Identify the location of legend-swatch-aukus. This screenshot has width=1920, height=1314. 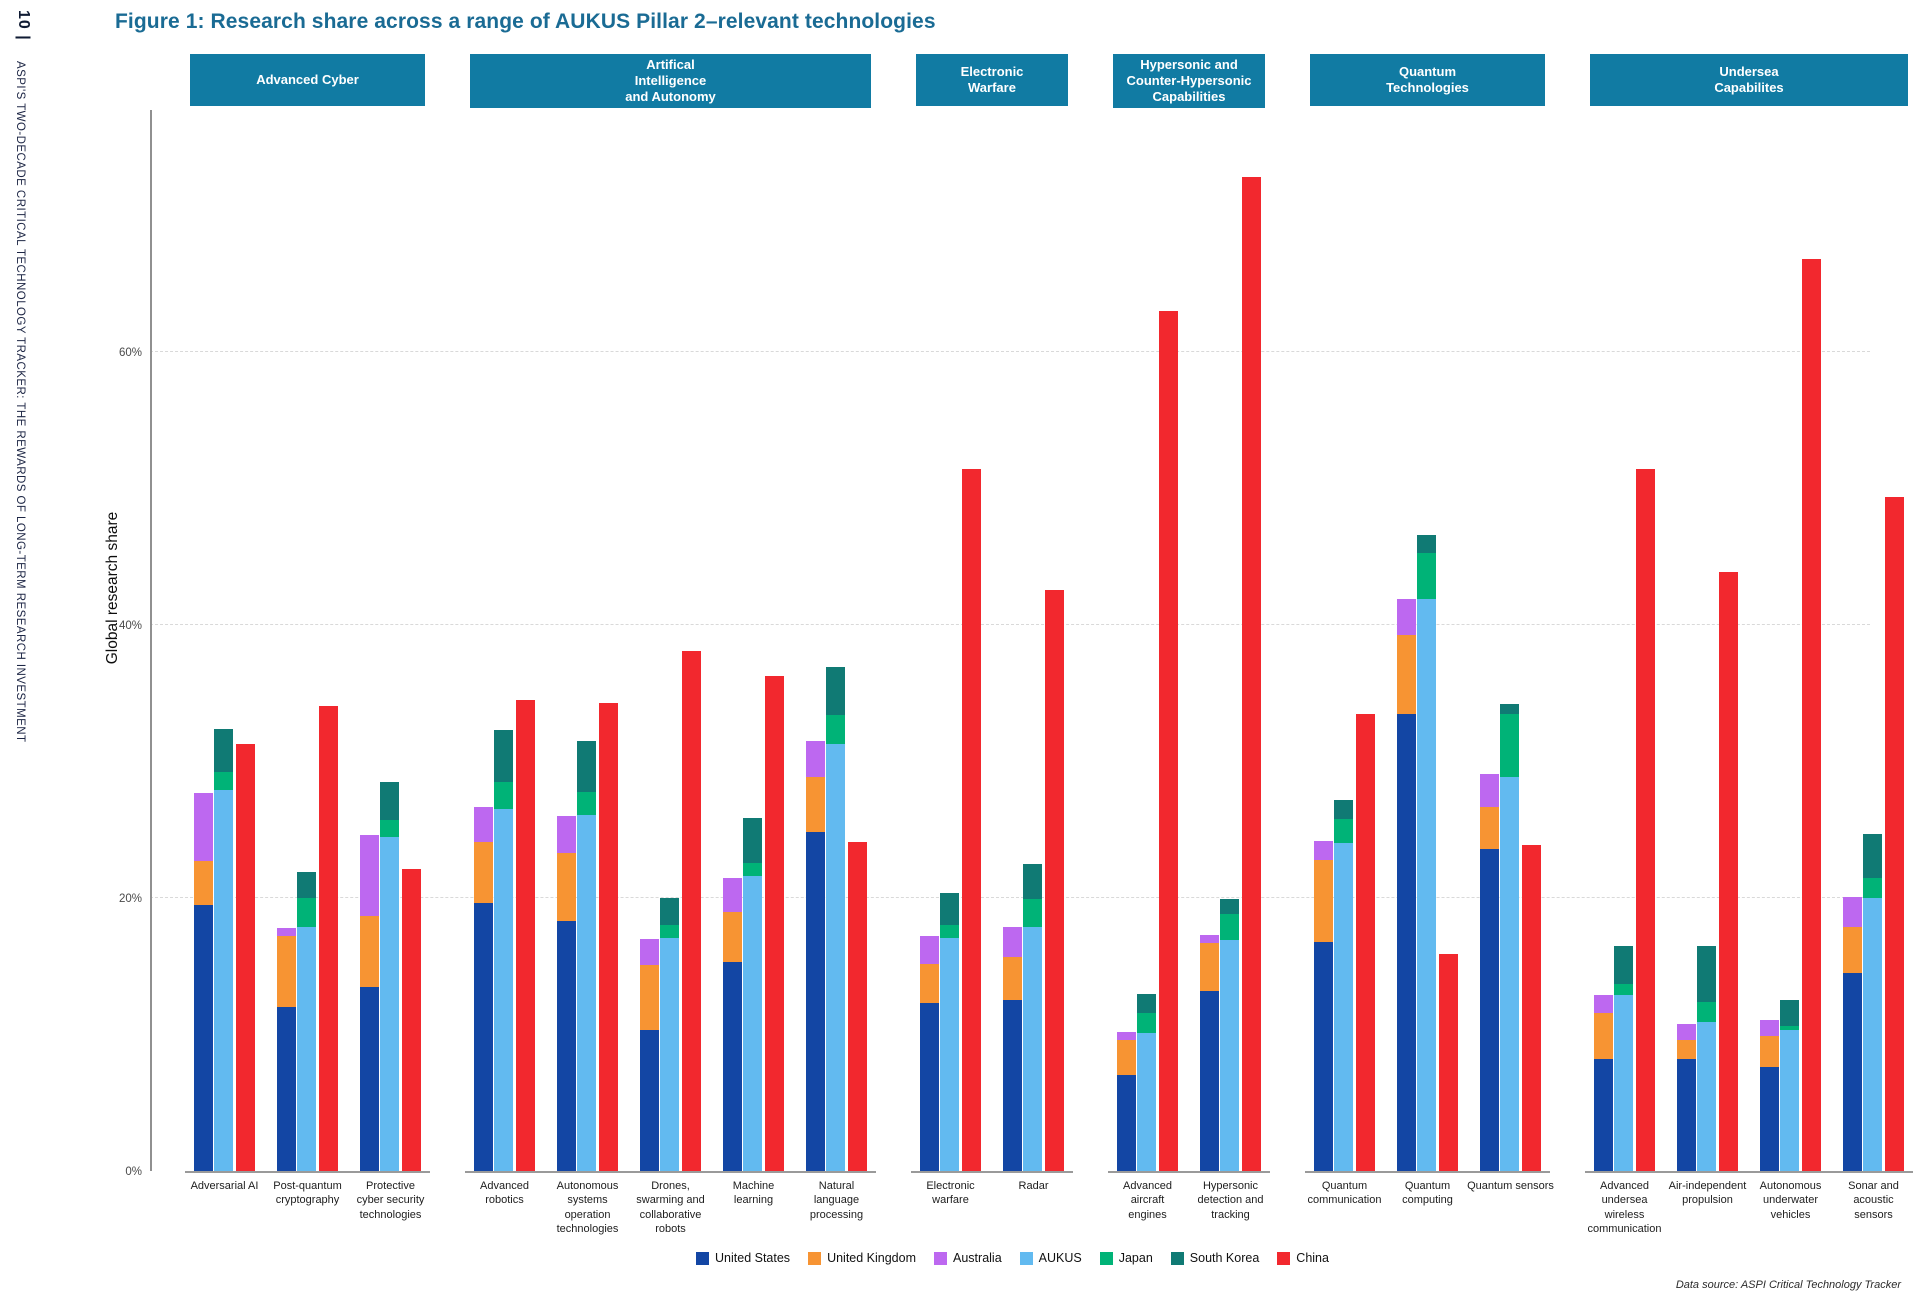
(1026, 1258).